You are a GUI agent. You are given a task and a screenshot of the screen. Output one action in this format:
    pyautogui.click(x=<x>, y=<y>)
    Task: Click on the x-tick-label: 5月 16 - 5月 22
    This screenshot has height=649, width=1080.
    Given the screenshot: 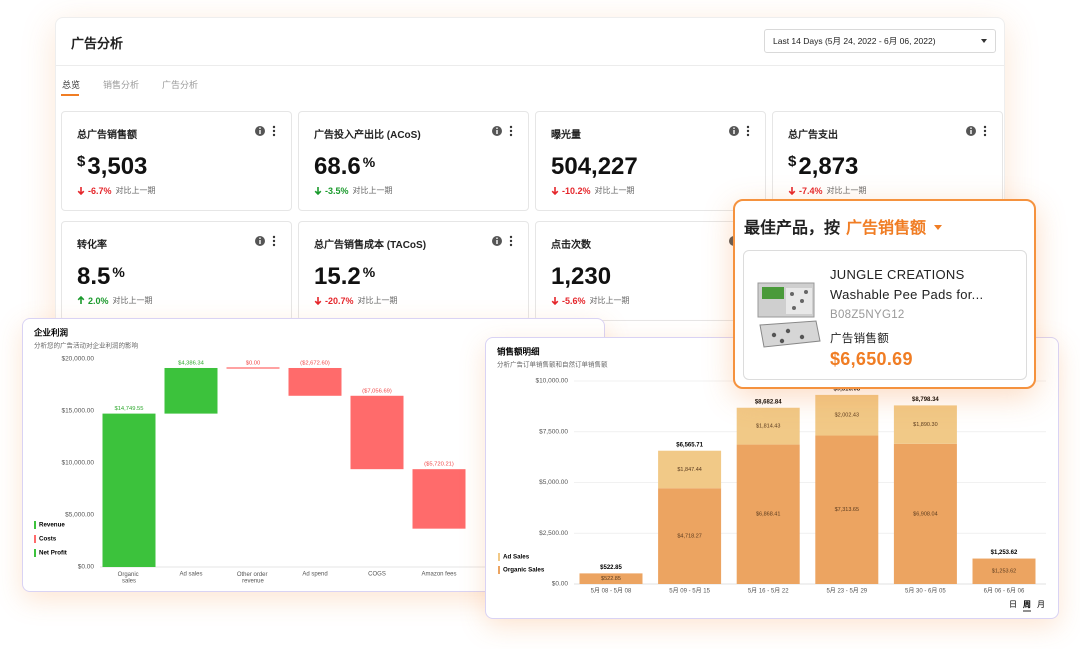 What is the action you would take?
    pyautogui.click(x=768, y=591)
    